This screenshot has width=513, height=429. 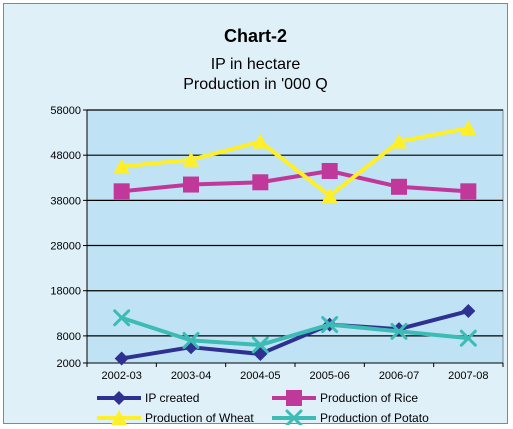 I want to click on legend-label-3: Production of Potato, so click(x=374, y=418).